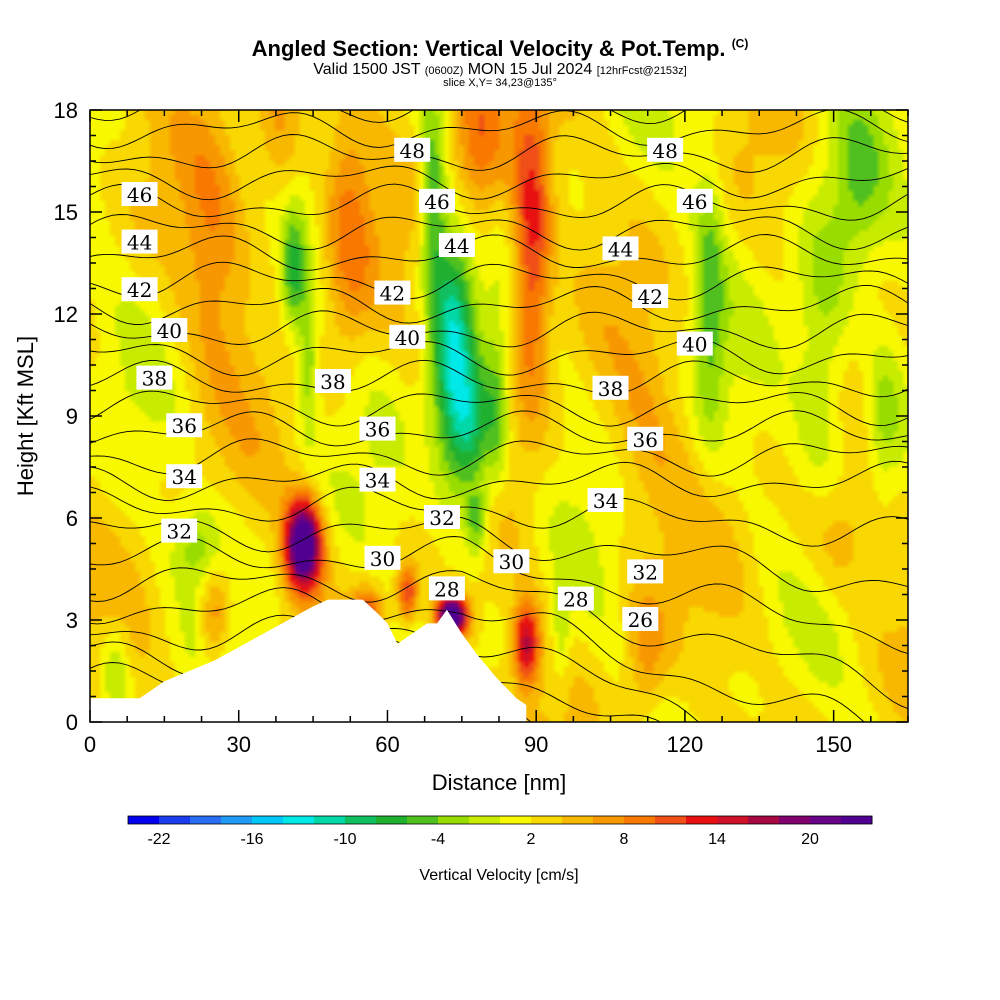 This screenshot has height=1000, width=1000. I want to click on contour-label-text: 48, so click(411, 151).